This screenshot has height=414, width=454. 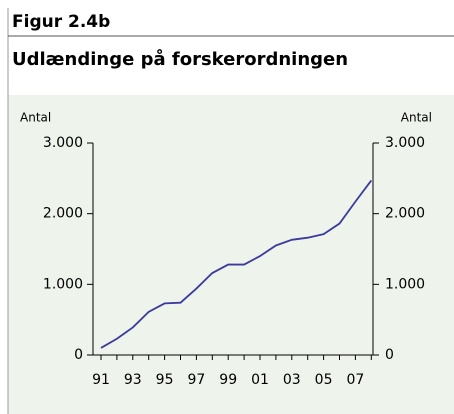 What do you see at coordinates (133, 380) in the screenshot?
I see `x-tick-label: 93` at bounding box center [133, 380].